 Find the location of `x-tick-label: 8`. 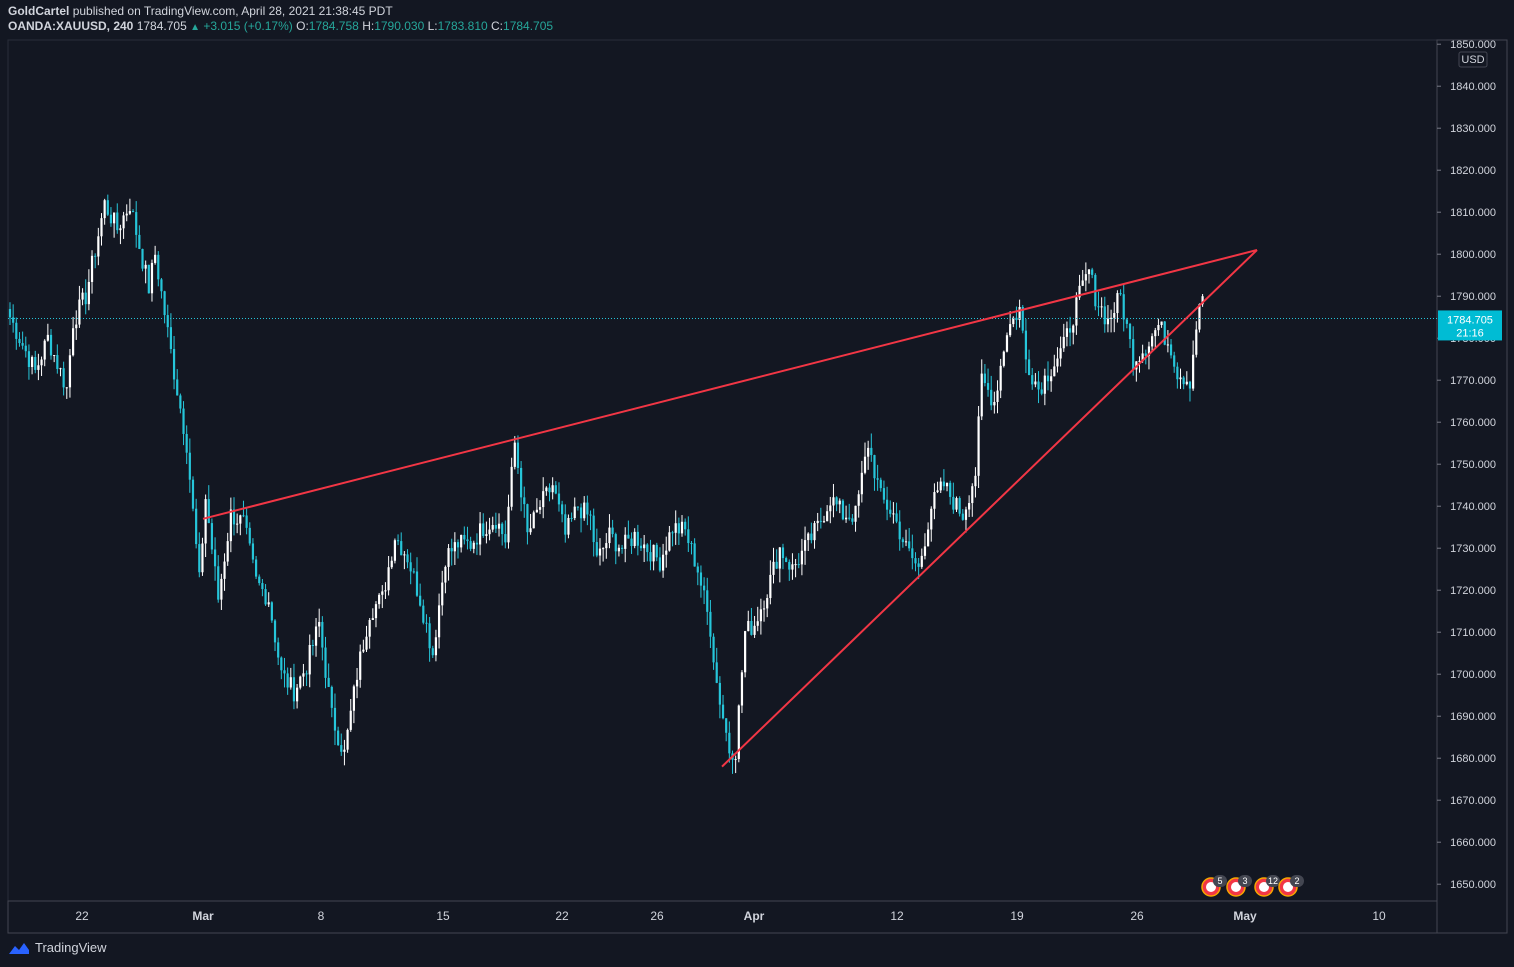

x-tick-label: 8 is located at coordinates (321, 916).